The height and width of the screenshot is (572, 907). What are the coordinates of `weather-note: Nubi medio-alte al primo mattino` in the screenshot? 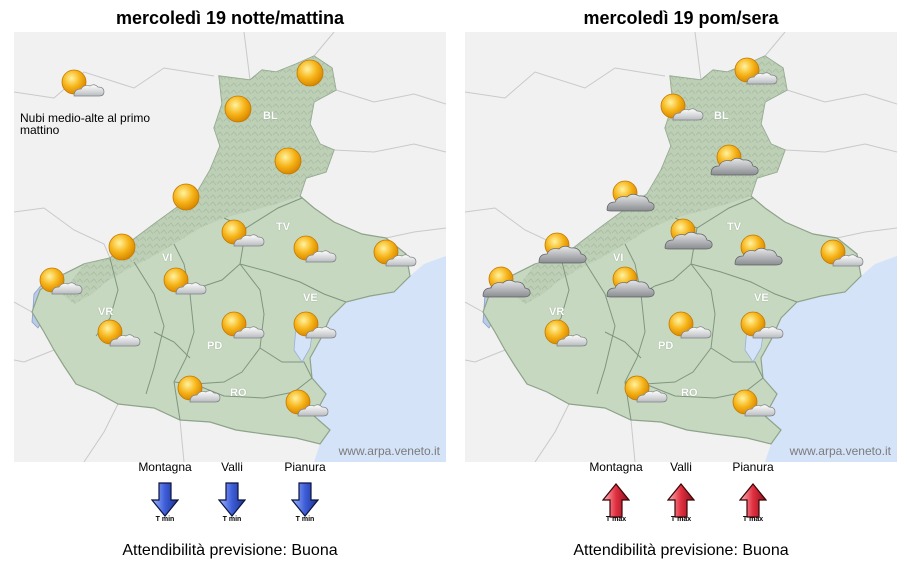 It's located at (85, 124).